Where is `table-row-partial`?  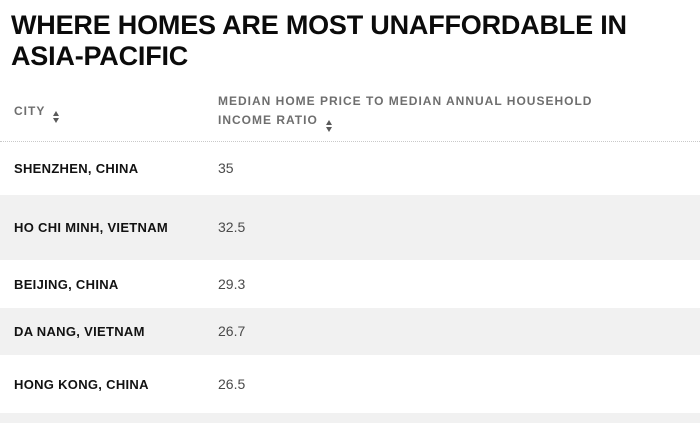
table-row-partial is located at coordinates (350, 418).